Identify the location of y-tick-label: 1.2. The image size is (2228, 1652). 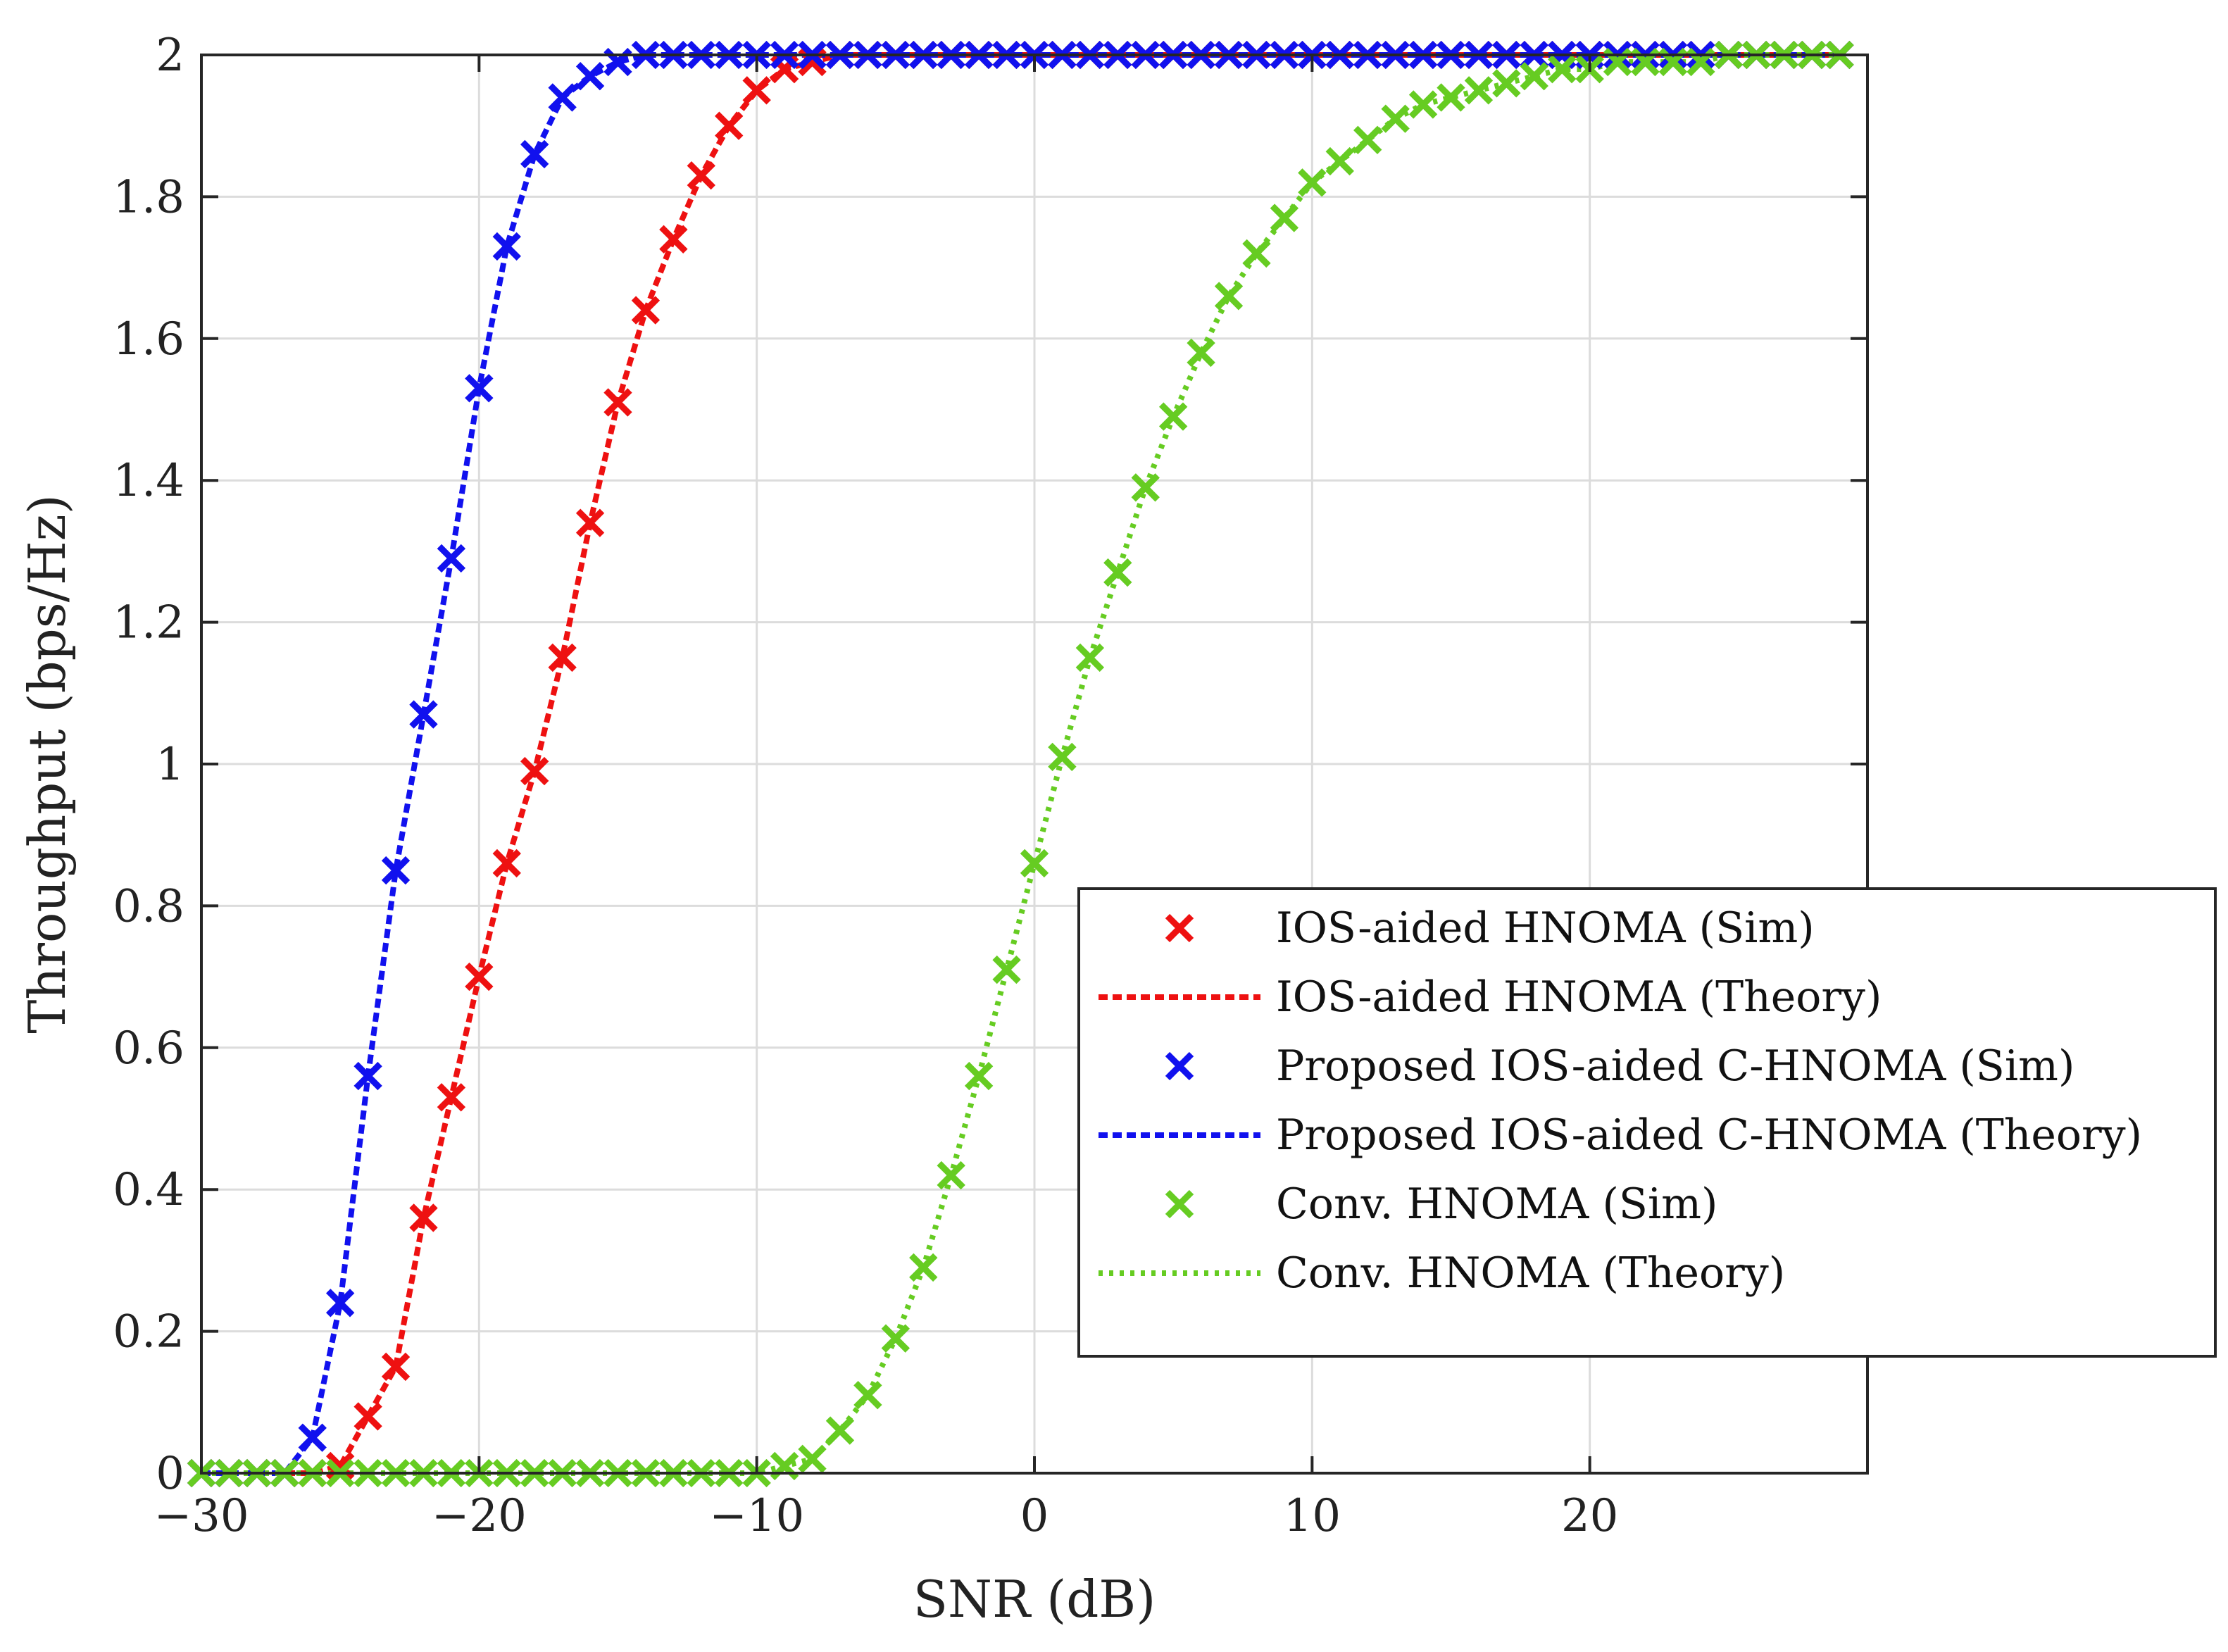
(148, 623).